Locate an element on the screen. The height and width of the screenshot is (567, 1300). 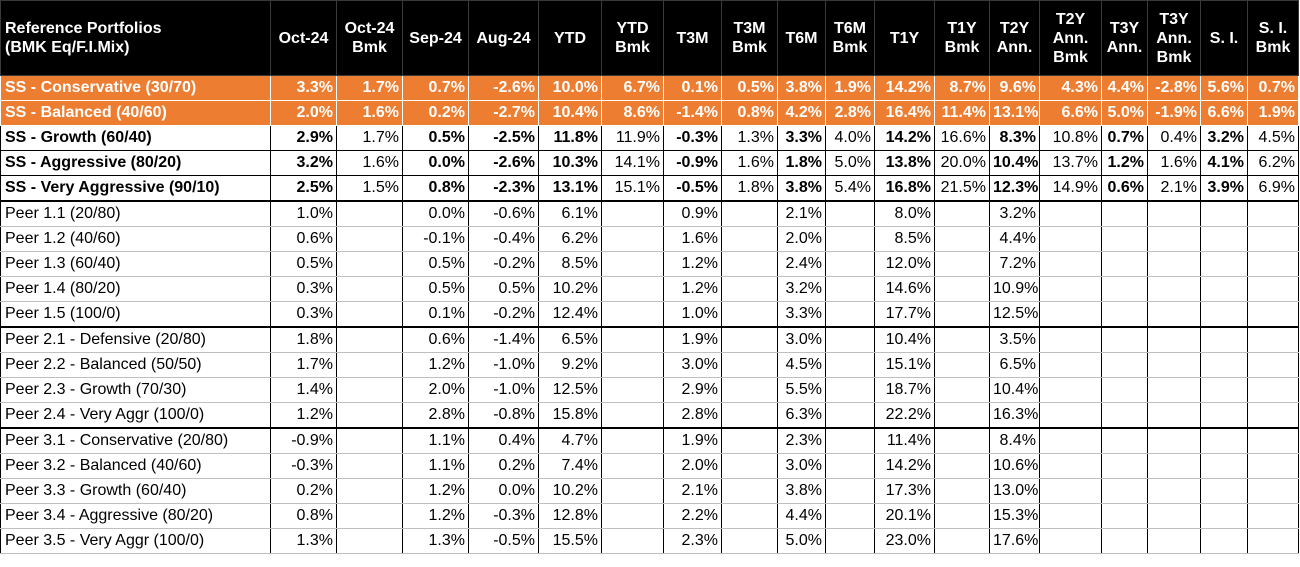
return-value-cell: -0.4% is located at coordinates (503, 239).